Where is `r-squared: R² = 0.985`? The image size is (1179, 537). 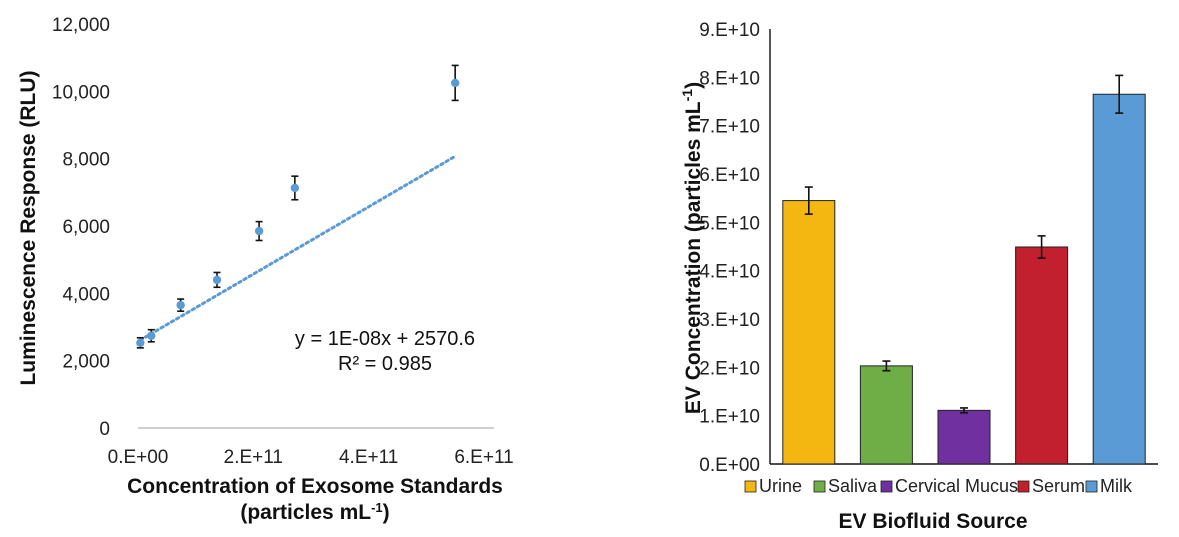
r-squared: R² = 0.985 is located at coordinates (385, 364).